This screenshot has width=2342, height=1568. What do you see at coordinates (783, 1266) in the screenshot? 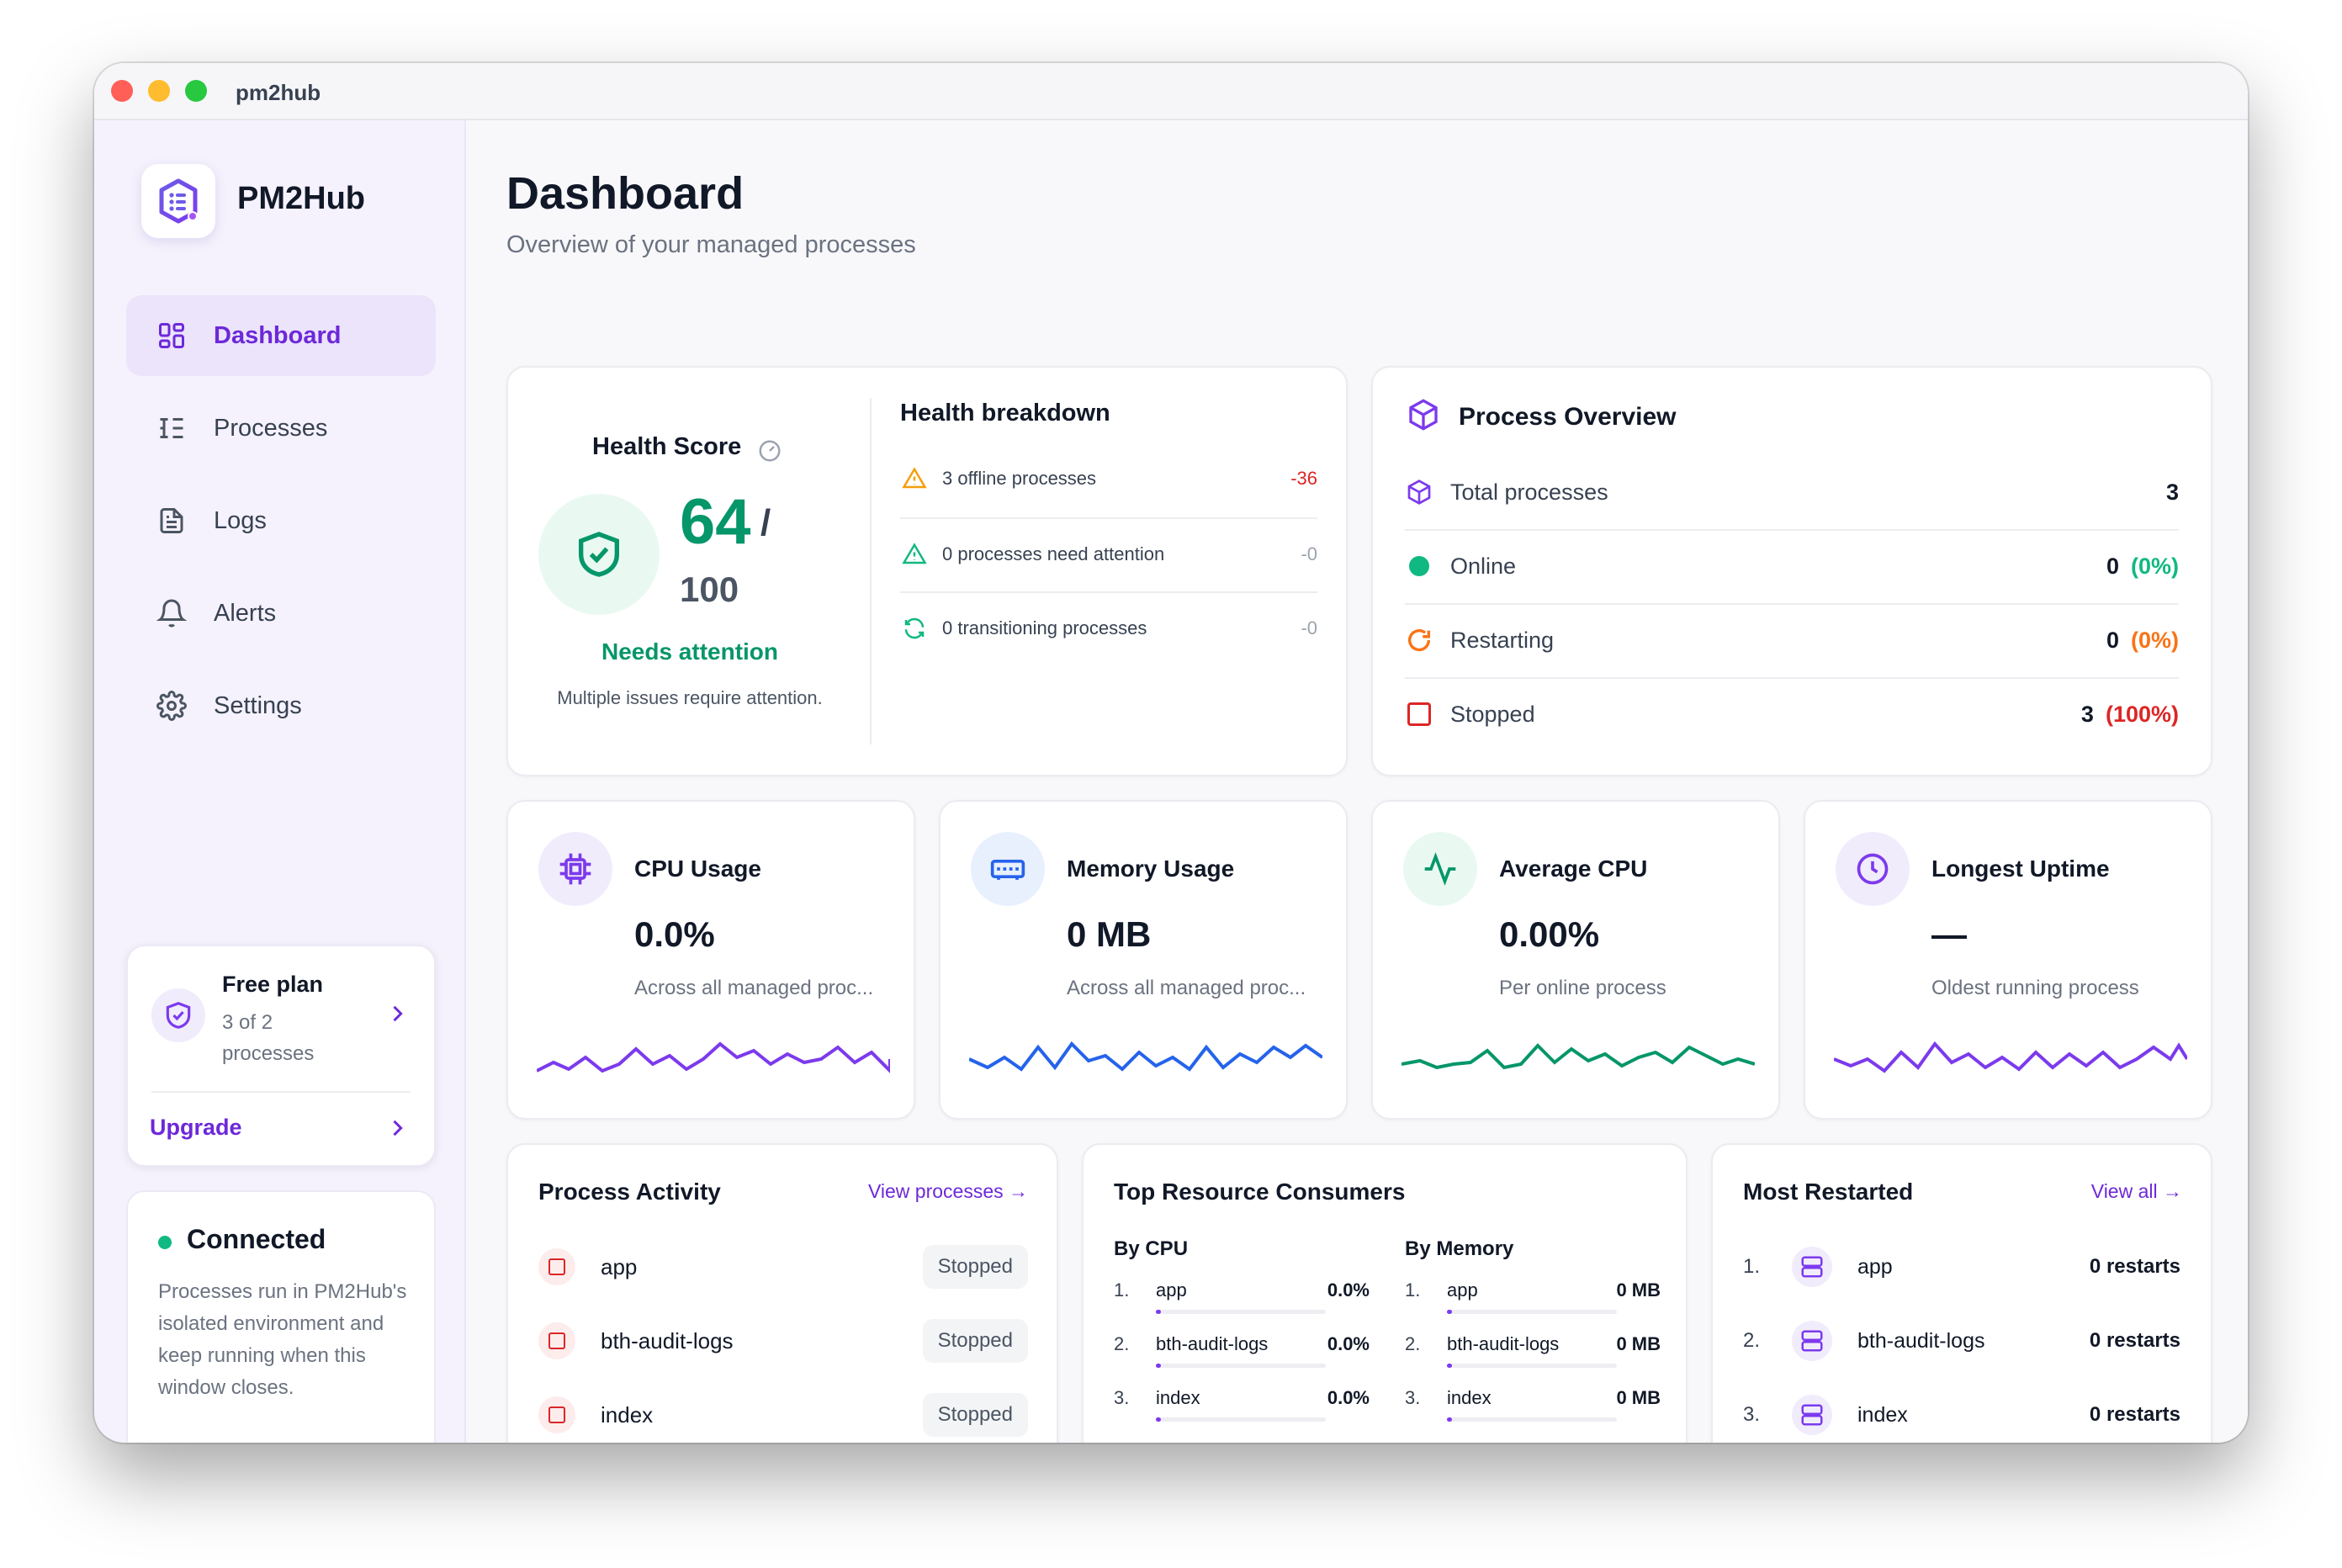
I see `activity-row: app Stopped` at bounding box center [783, 1266].